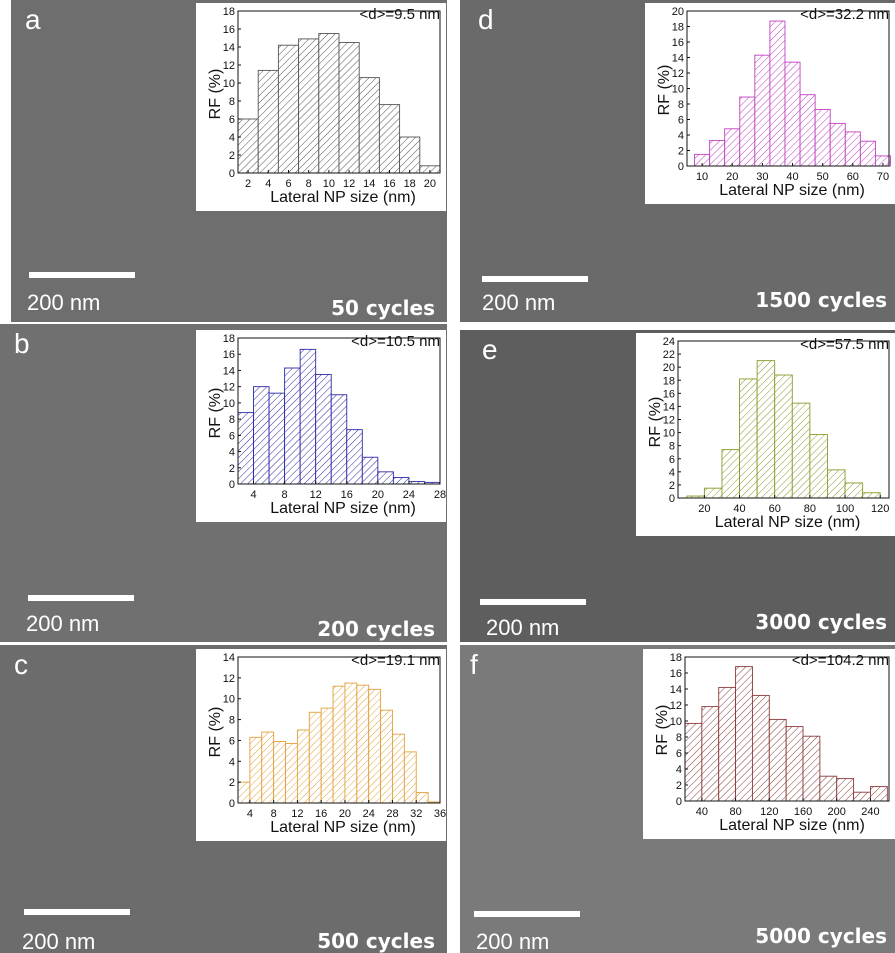 The height and width of the screenshot is (953, 895). I want to click on y-tick-label: 20, so click(669, 368).